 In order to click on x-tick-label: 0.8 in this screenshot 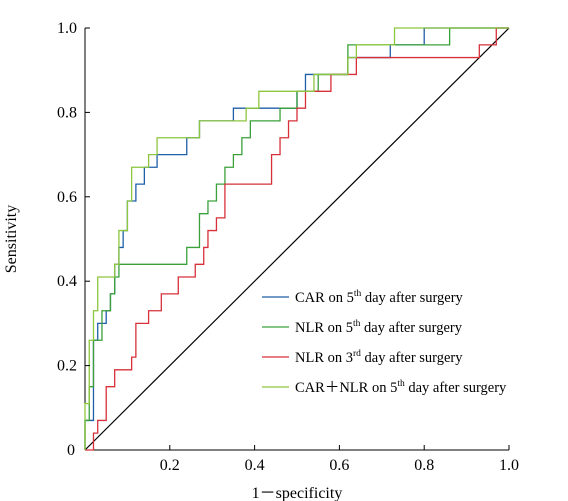, I will do `click(424, 465)`.